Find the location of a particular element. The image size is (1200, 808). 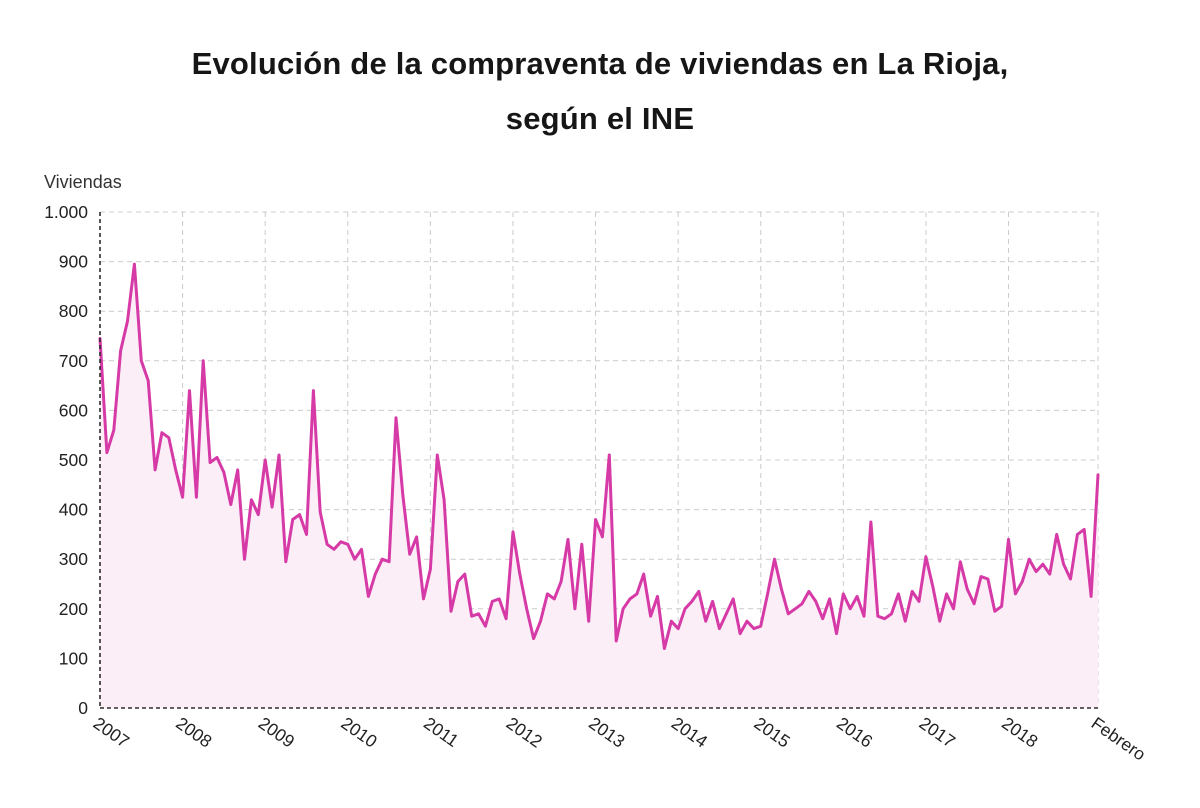

x-tick-label: 2013 is located at coordinates (606, 732).